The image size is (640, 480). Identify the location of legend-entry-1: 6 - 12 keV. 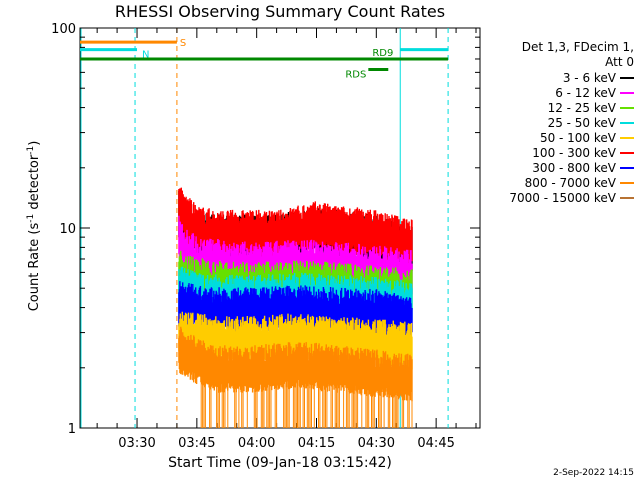
(559, 92).